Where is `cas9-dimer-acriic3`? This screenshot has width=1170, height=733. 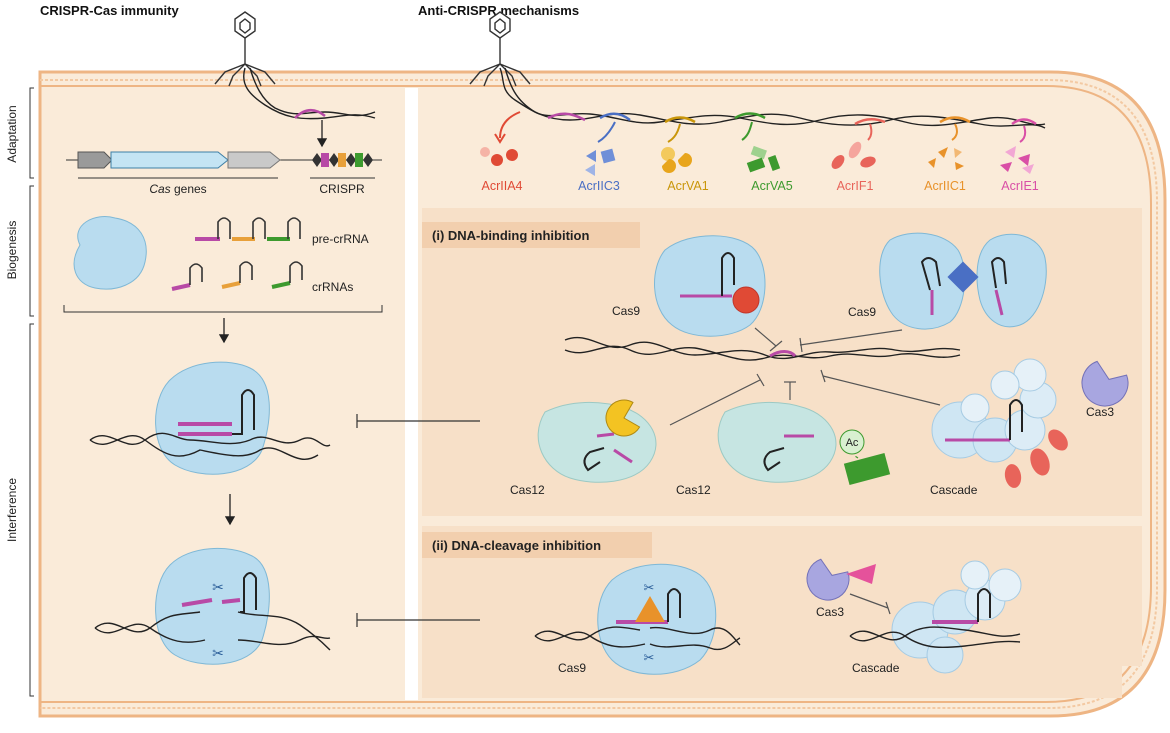 cas9-dimer-acriic3 is located at coordinates (963, 281).